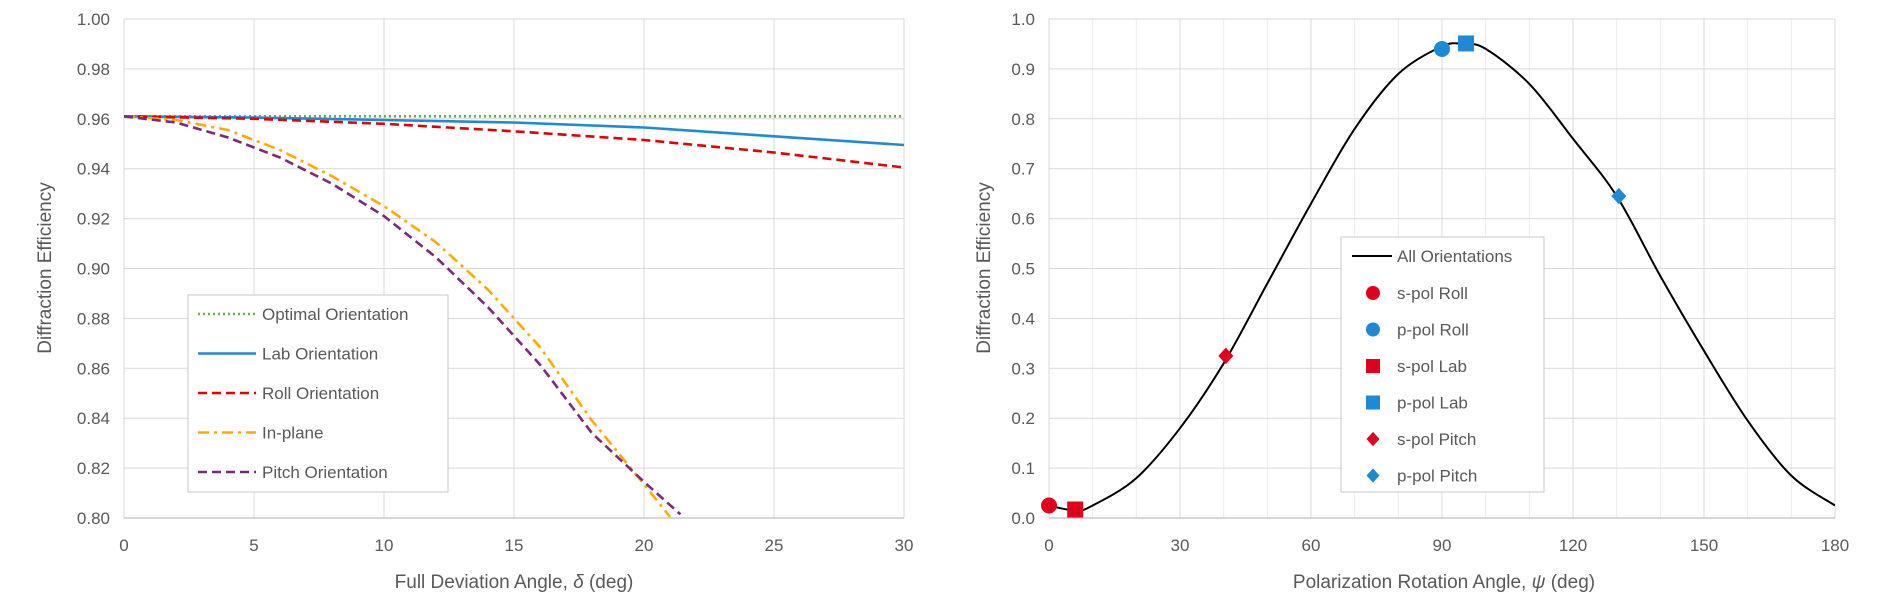 This screenshot has height=601, width=1878. I want to click on y-tick-label: 1.0, so click(1023, 19).